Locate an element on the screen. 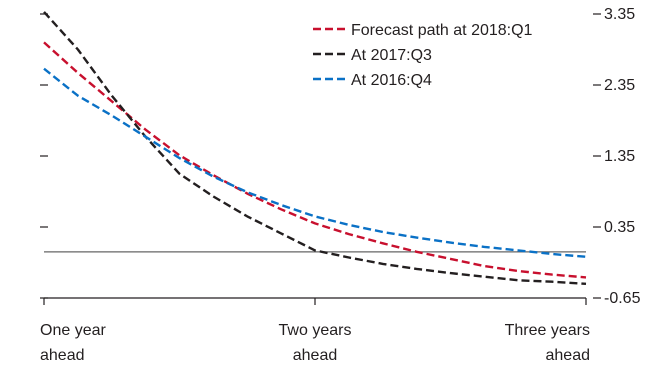 The height and width of the screenshot is (366, 657). legend-label-3: At 2016:Q4 is located at coordinates (391, 80).